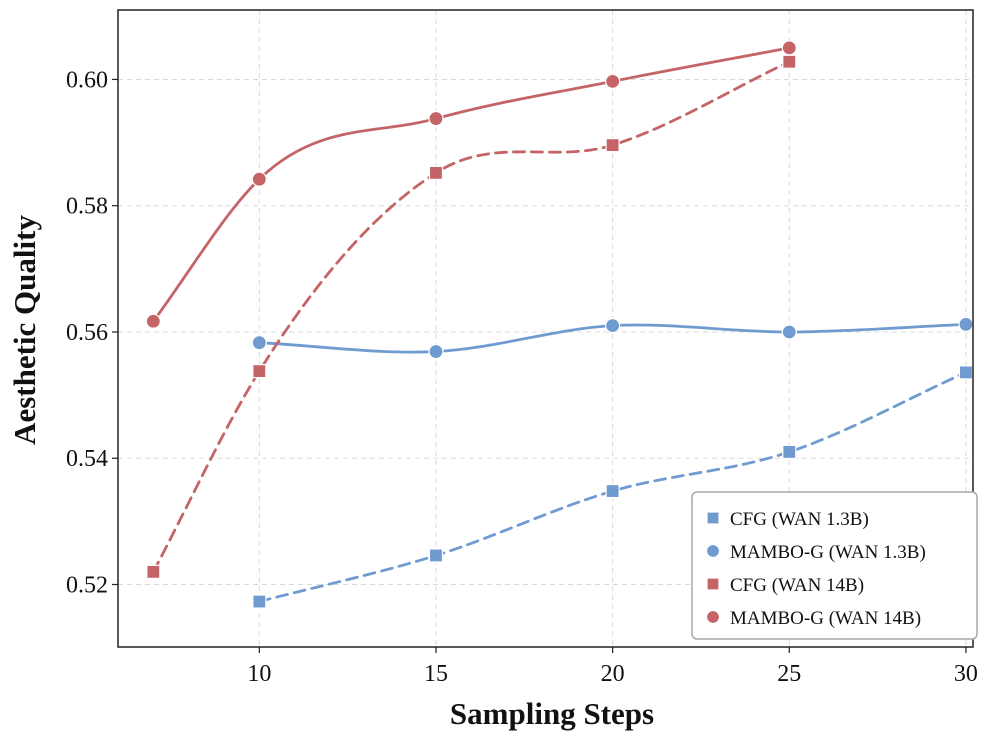  I want to click on x-tick-label: 20, so click(613, 674).